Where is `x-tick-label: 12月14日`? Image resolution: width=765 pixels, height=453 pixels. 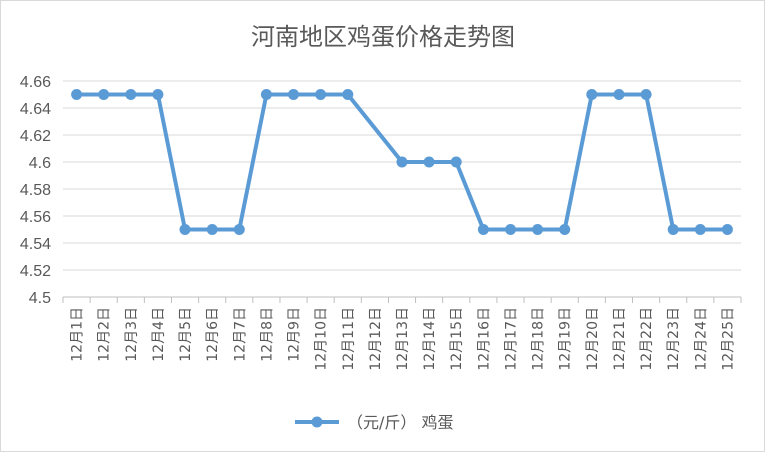 x-tick-label: 12月14日 is located at coordinates (430, 339).